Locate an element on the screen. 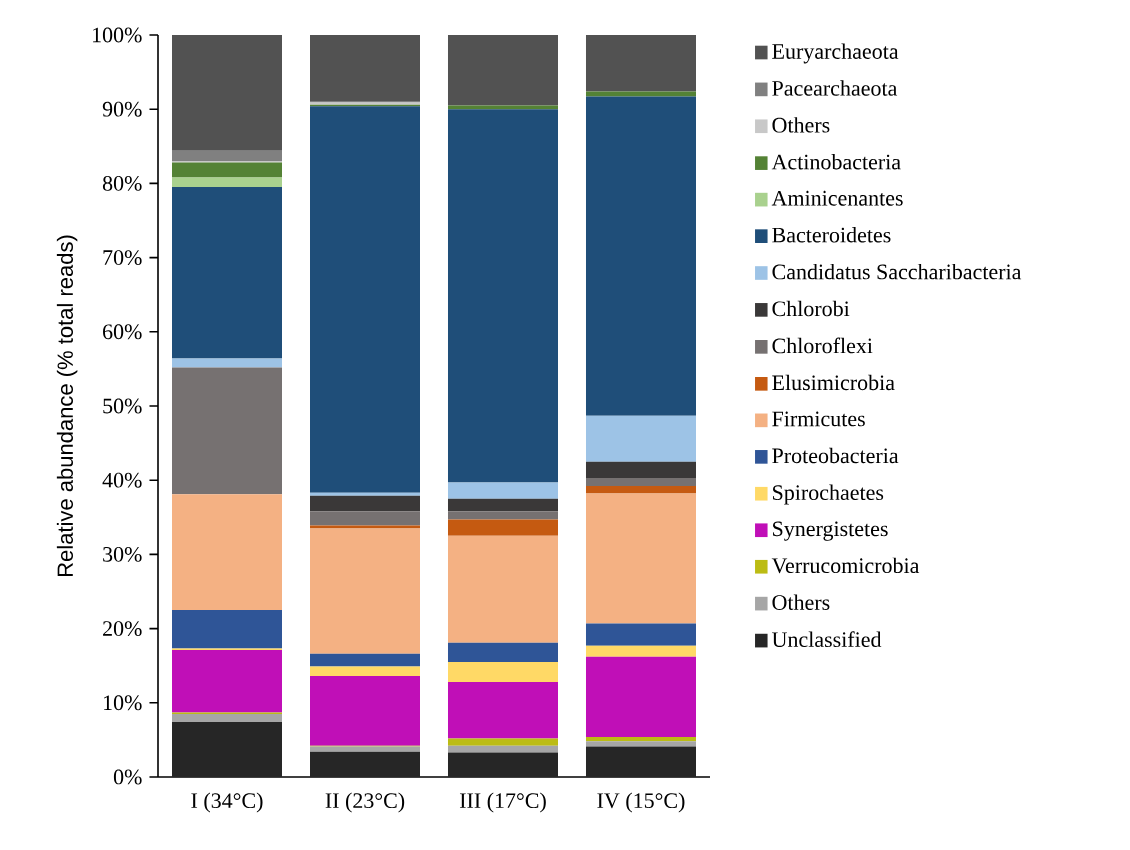 The height and width of the screenshot is (850, 1130). legend-label: Candidatus Saccharibacteria is located at coordinates (897, 271).